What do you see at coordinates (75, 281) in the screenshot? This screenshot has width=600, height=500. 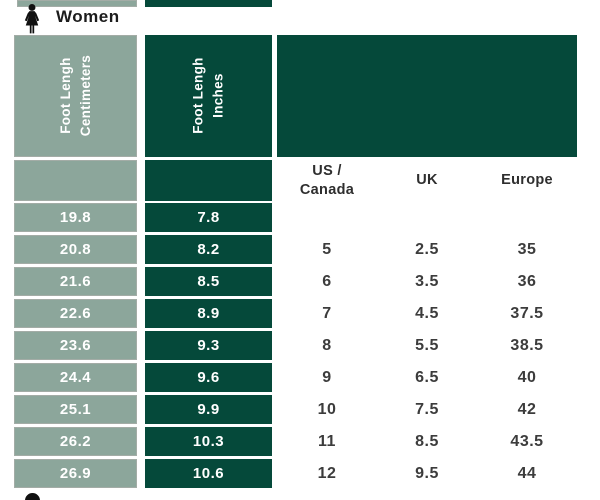 I see `cell-cm: 21.6` at bounding box center [75, 281].